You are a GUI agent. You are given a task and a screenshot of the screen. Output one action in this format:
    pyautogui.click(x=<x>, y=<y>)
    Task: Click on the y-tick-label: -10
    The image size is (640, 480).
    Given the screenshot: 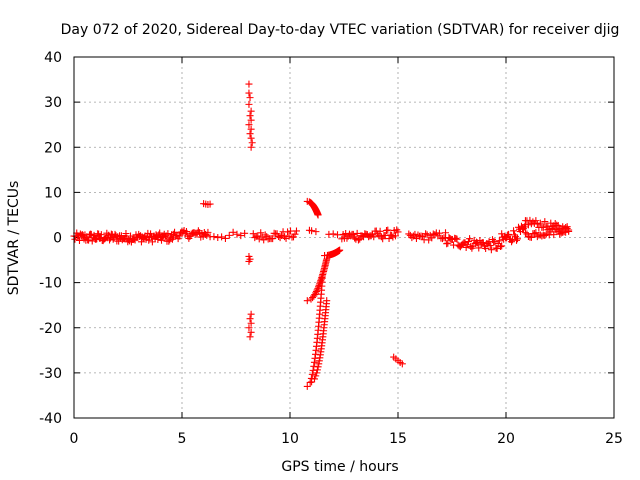 What is the action you would take?
    pyautogui.click(x=50, y=284)
    